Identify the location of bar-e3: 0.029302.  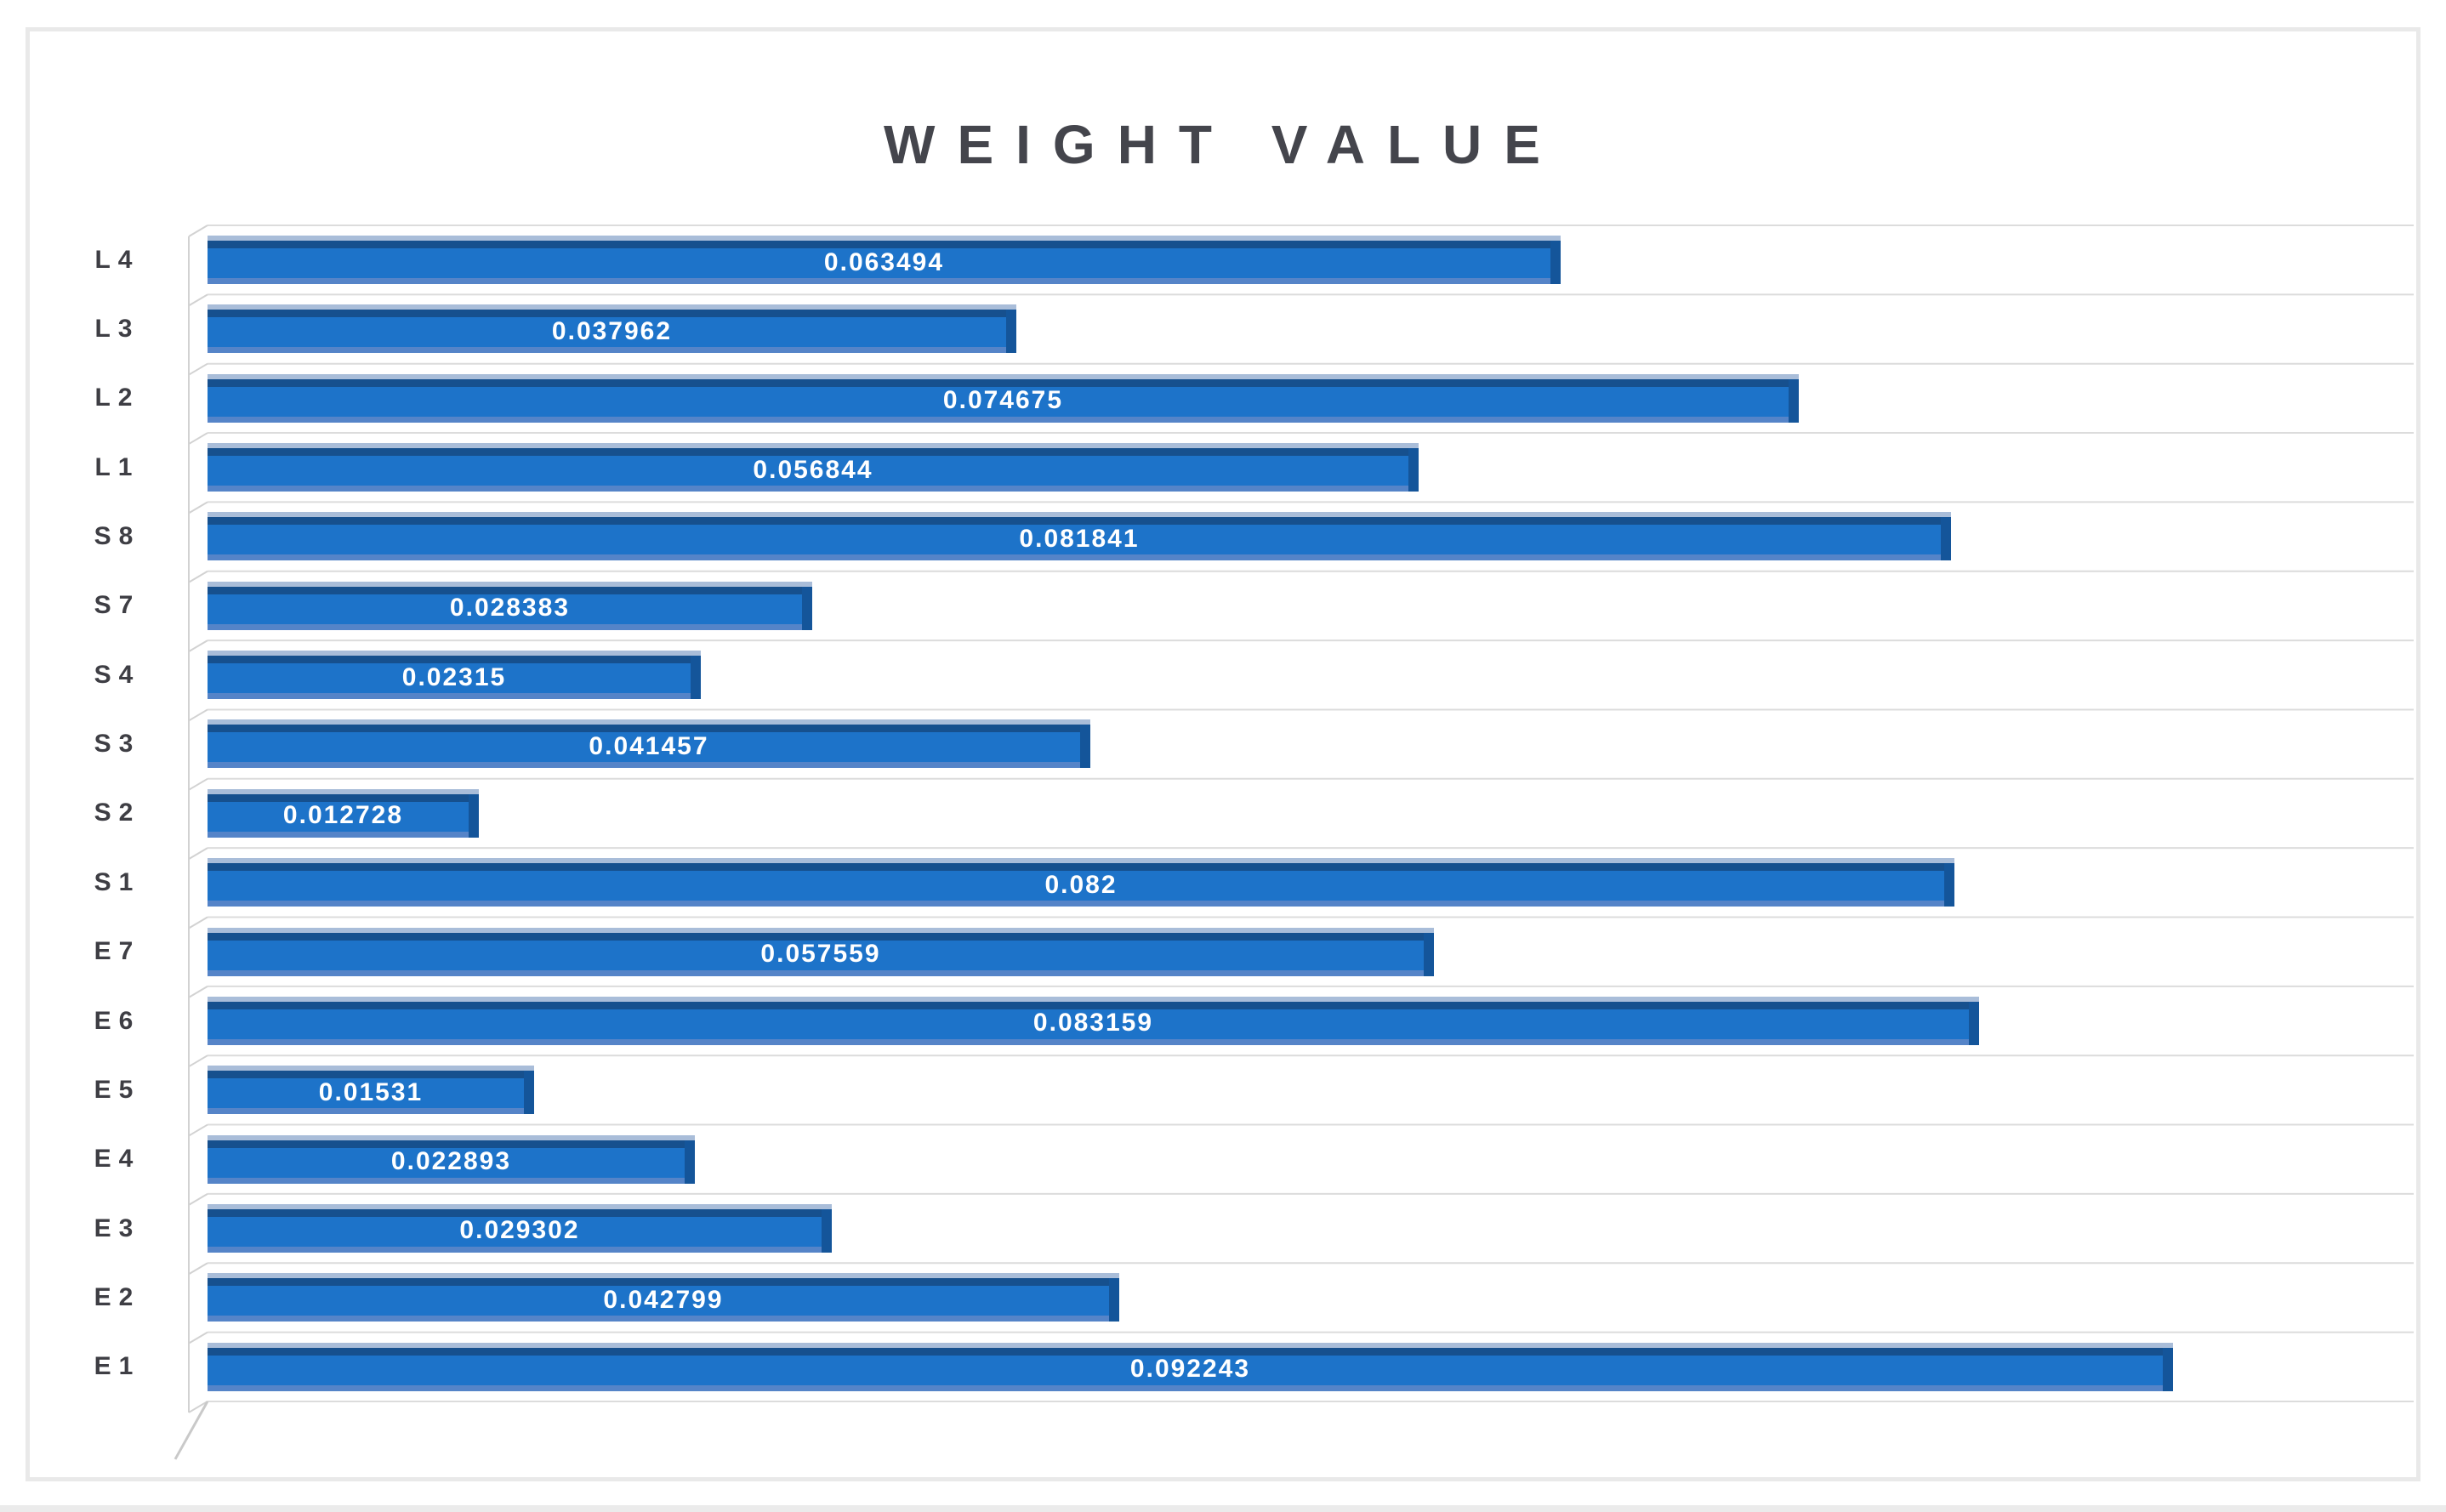
(520, 1228).